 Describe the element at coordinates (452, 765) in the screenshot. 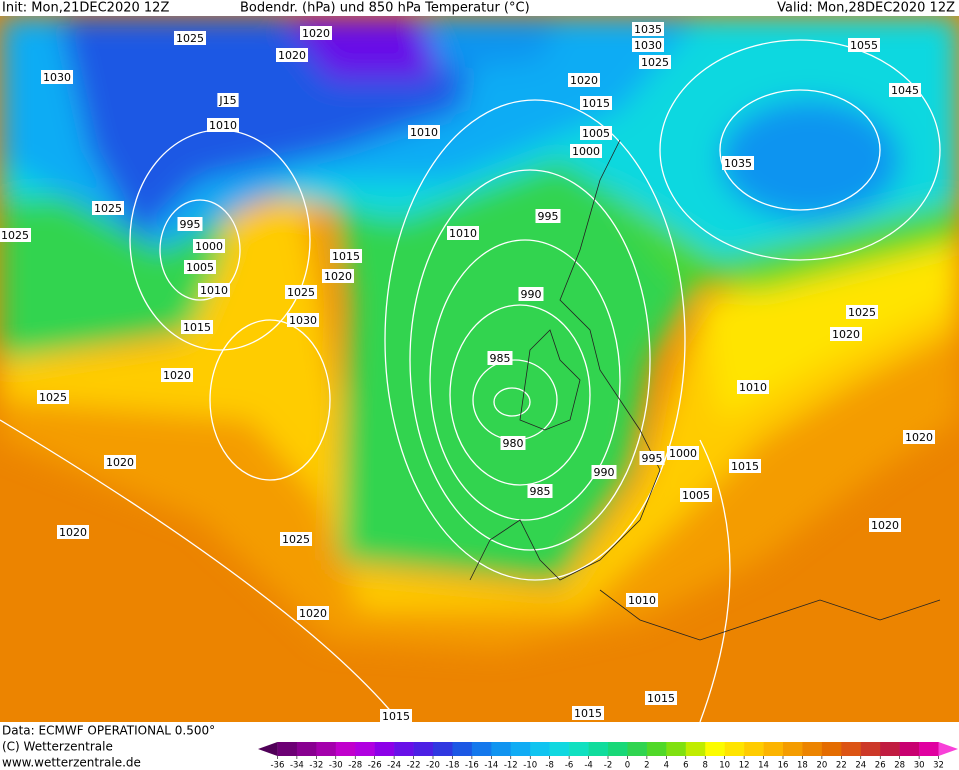

I see `colorbar-label: -18` at that location.